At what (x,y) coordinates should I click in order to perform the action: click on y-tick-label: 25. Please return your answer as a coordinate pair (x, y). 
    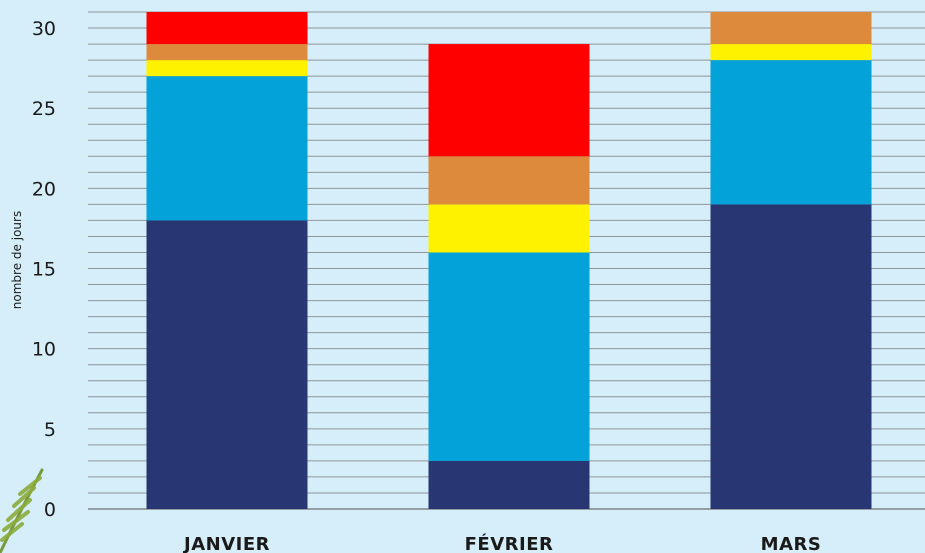
    Looking at the image, I should click on (44, 109).